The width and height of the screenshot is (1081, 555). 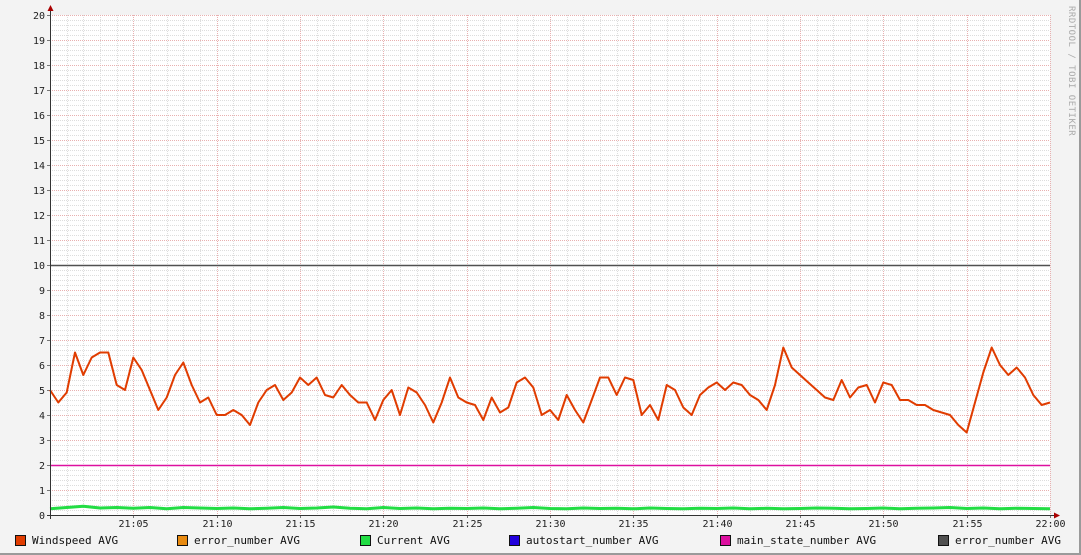 I want to click on y-tick-label: 17, so click(x=39, y=91).